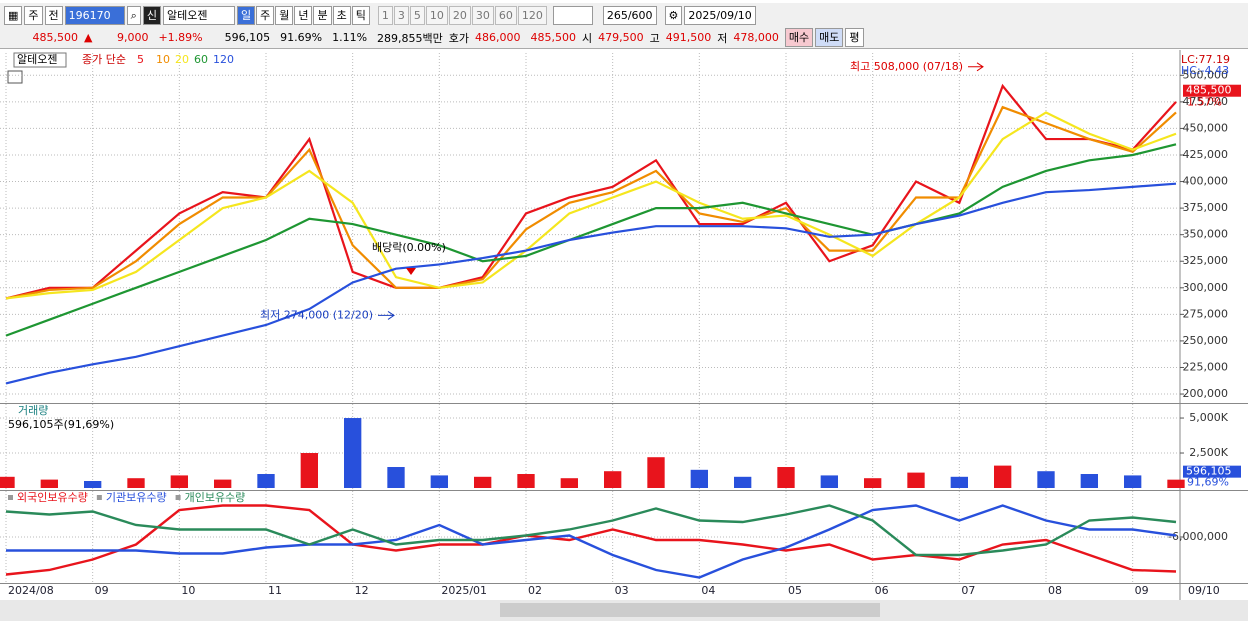 The width and height of the screenshot is (1248, 621). Describe the element at coordinates (1206, 287) in the screenshot. I see `y-tick-label: 300,000` at that location.